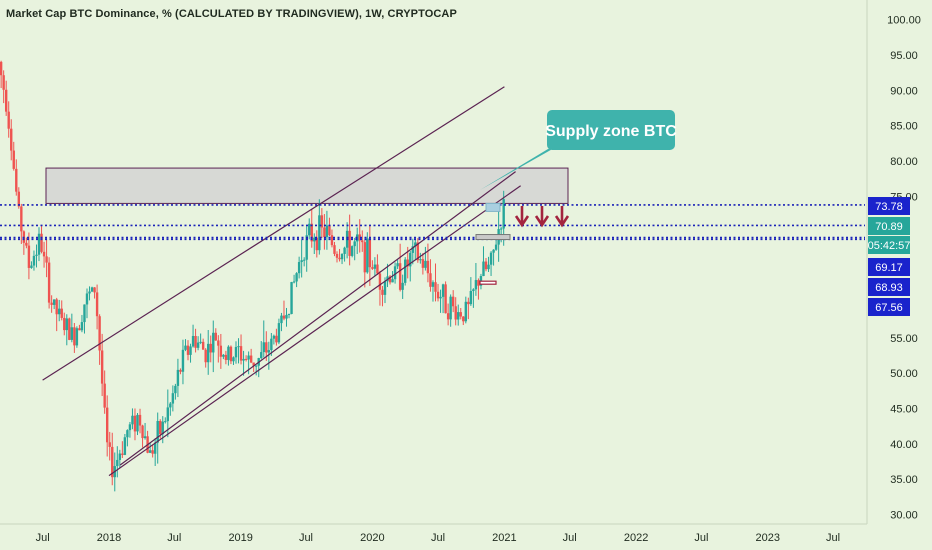  I want to click on y-tick-label: 80.00, so click(904, 162).